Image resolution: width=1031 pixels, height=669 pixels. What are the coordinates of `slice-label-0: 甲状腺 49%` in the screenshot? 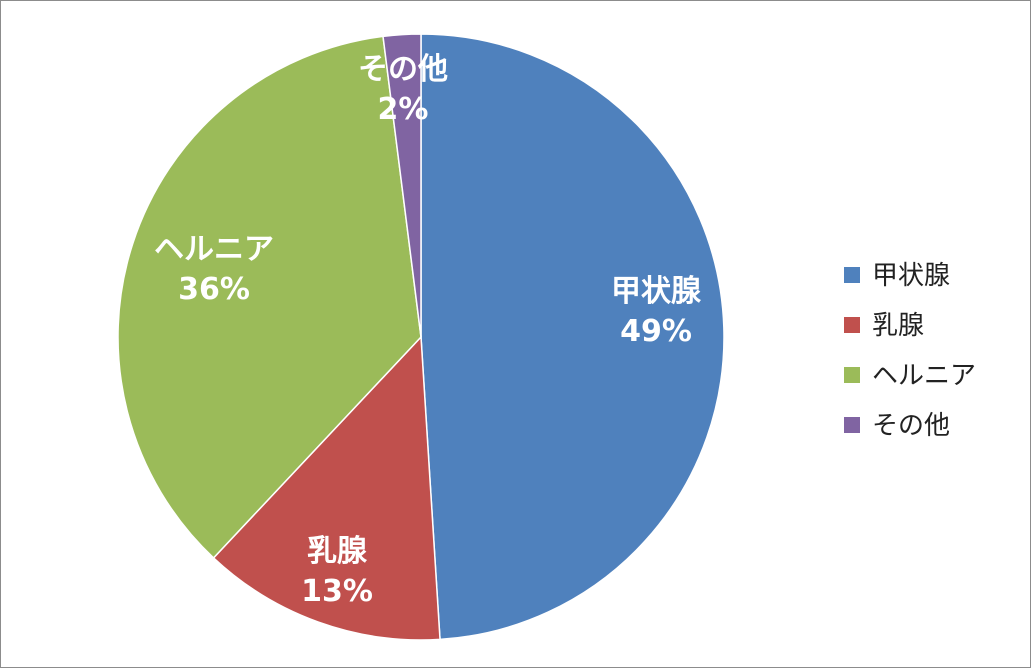 It's located at (656, 311).